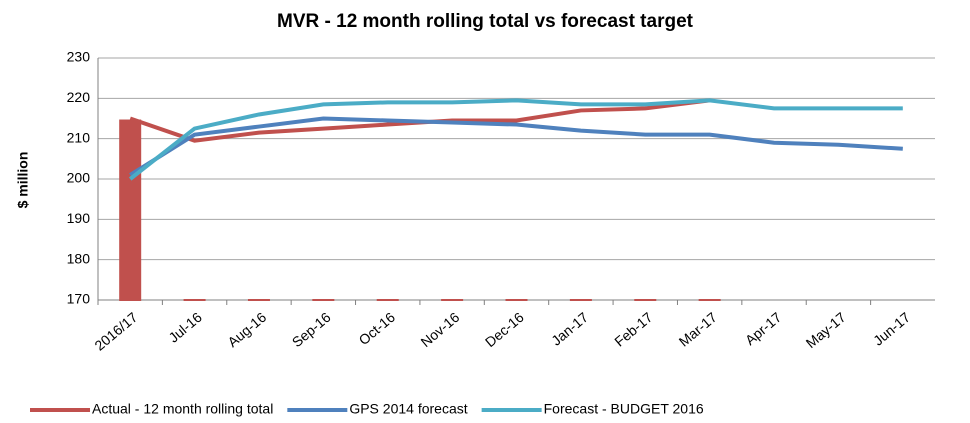 This screenshot has height=423, width=970. What do you see at coordinates (79, 299) in the screenshot?
I see `y-tick-label: 170` at bounding box center [79, 299].